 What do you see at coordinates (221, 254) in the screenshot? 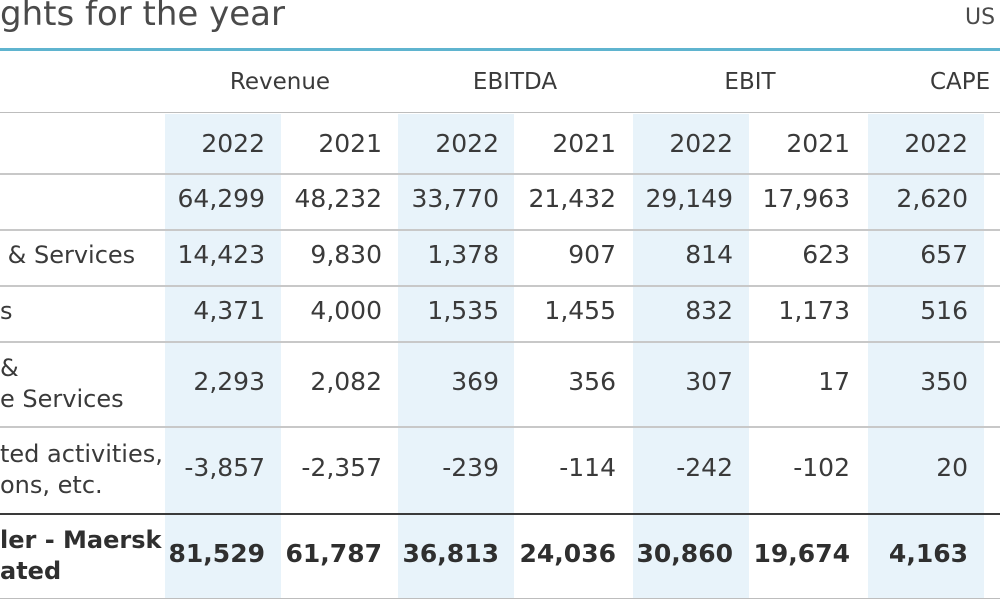
I see `table-cell: 14,423` at bounding box center [221, 254].